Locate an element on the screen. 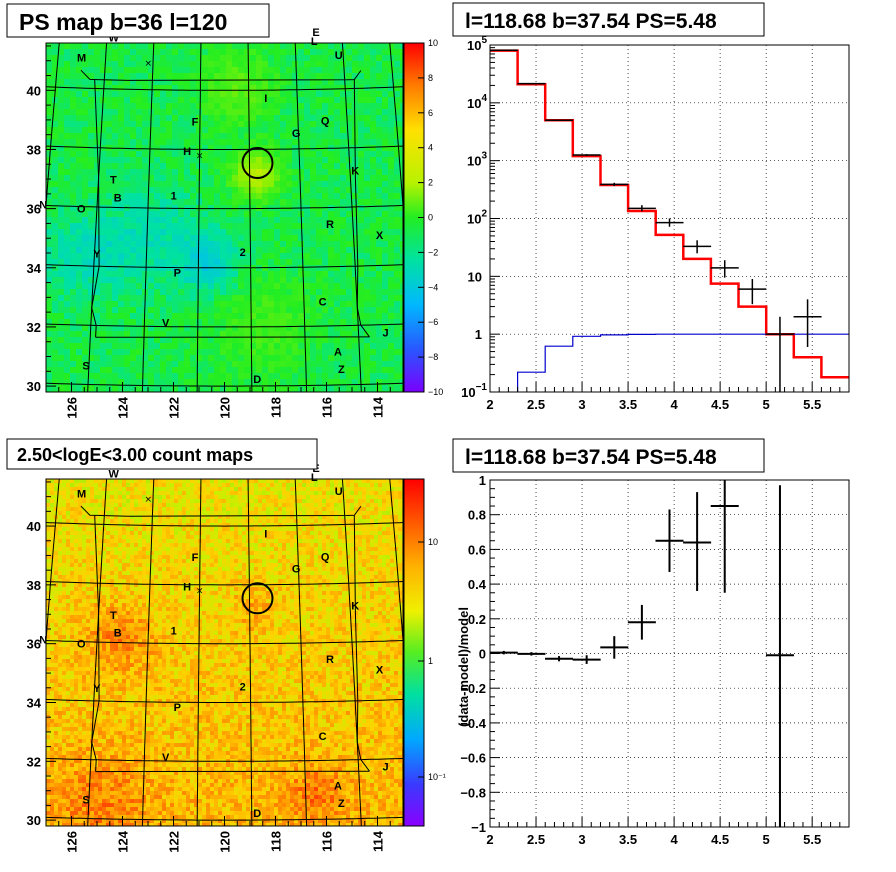  x-tick-label: 120 is located at coordinates (225, 408).